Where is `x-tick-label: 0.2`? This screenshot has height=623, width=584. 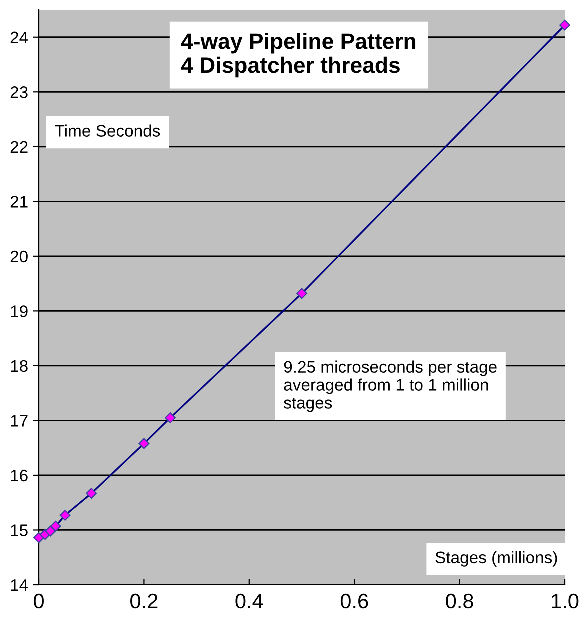
x-tick-label: 0.2 is located at coordinates (144, 601).